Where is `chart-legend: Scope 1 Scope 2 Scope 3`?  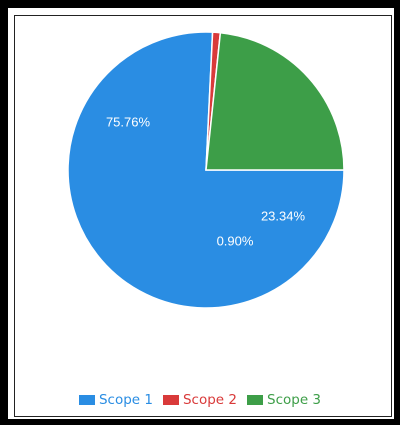 chart-legend: Scope 1 Scope 2 Scope 3 is located at coordinates (200, 400).